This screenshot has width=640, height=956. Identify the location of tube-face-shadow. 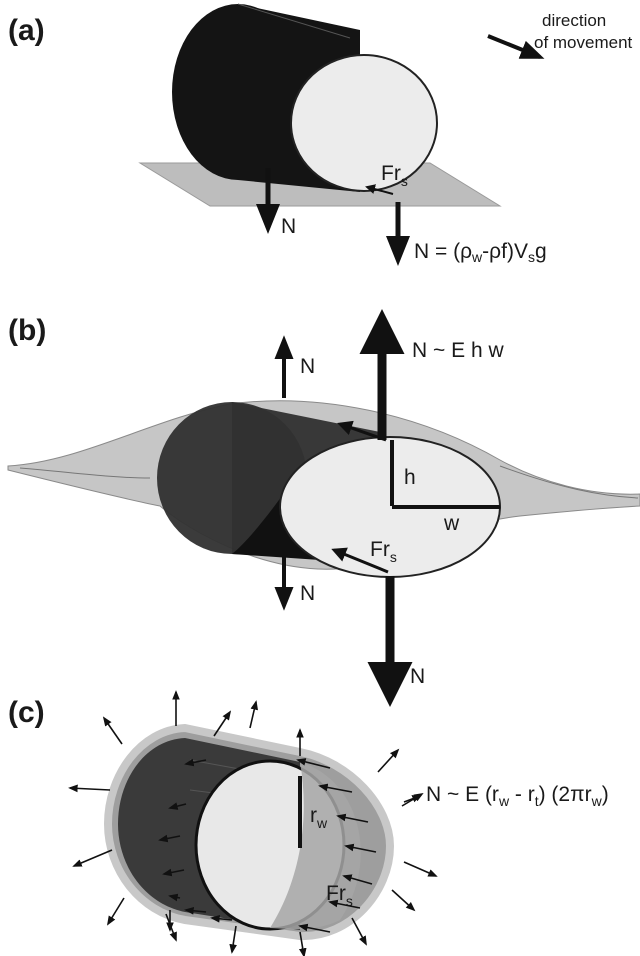
(315, 846).